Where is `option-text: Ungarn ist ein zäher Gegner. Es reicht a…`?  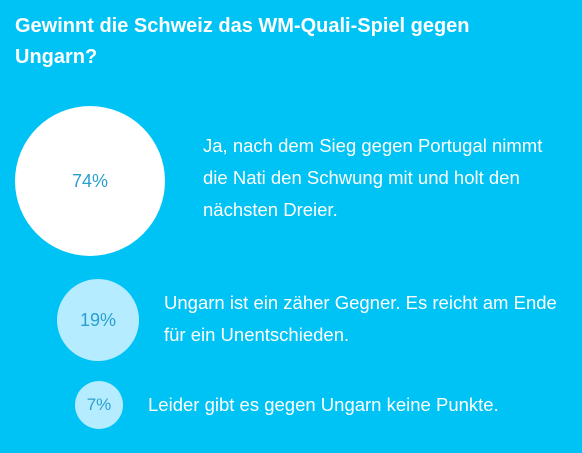
option-text: Ungarn ist ein zäher Gegner. Es reicht a… is located at coordinates (360, 318).